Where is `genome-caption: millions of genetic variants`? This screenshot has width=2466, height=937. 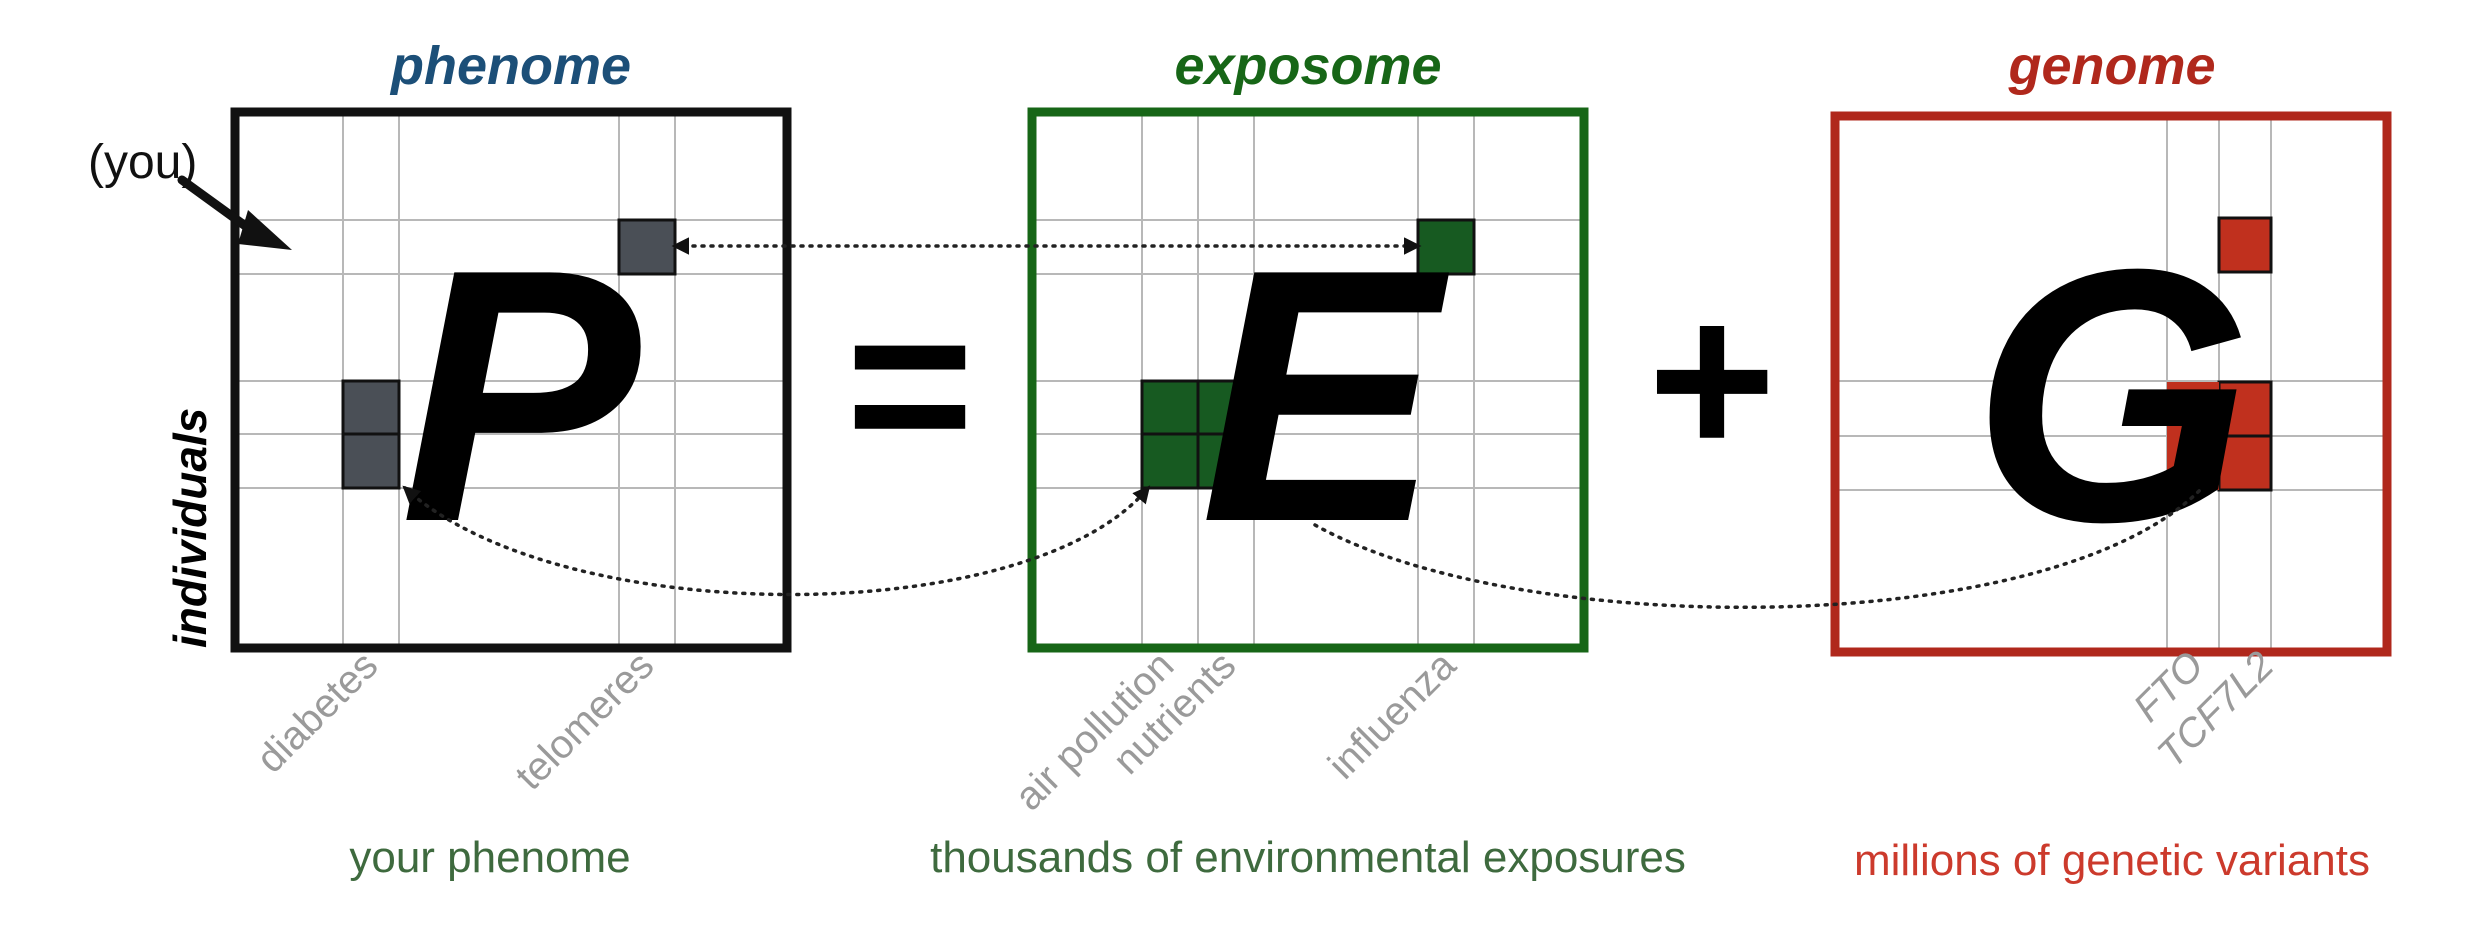
genome-caption: millions of genetic variants is located at coordinates (2112, 860).